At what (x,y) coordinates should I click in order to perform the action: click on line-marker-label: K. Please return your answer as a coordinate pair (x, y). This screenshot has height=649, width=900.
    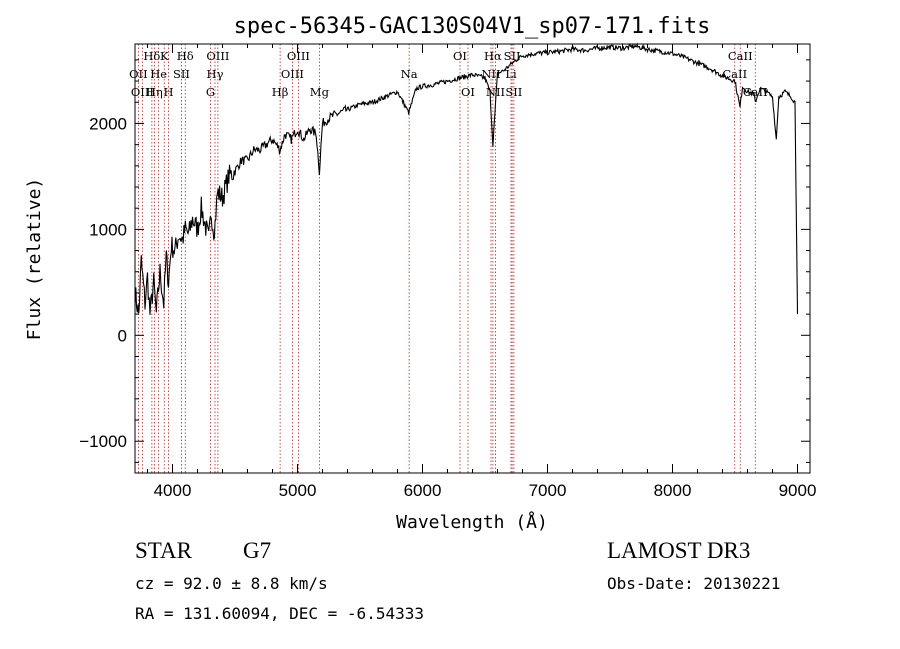
    Looking at the image, I should click on (164, 56).